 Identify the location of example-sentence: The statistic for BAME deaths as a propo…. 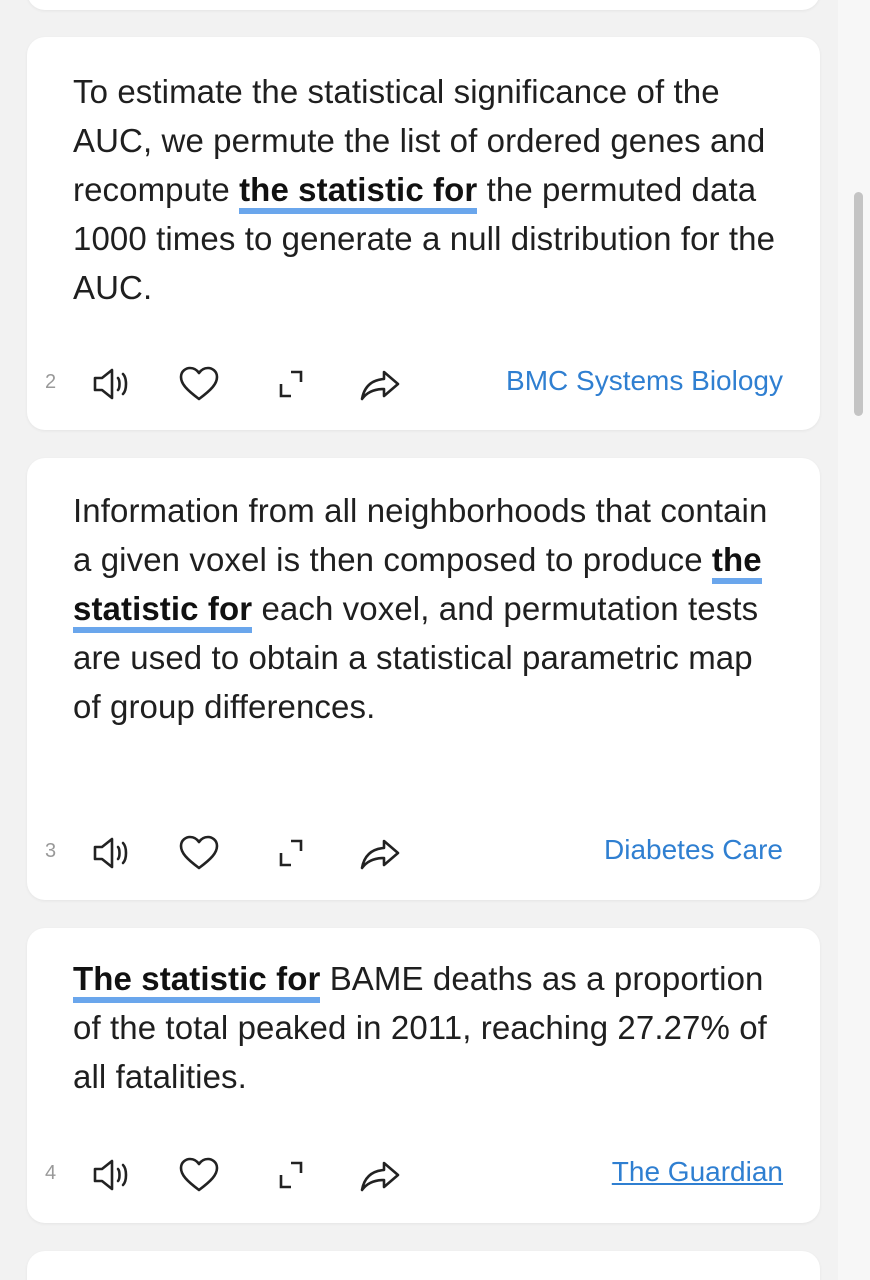
(426, 1027).